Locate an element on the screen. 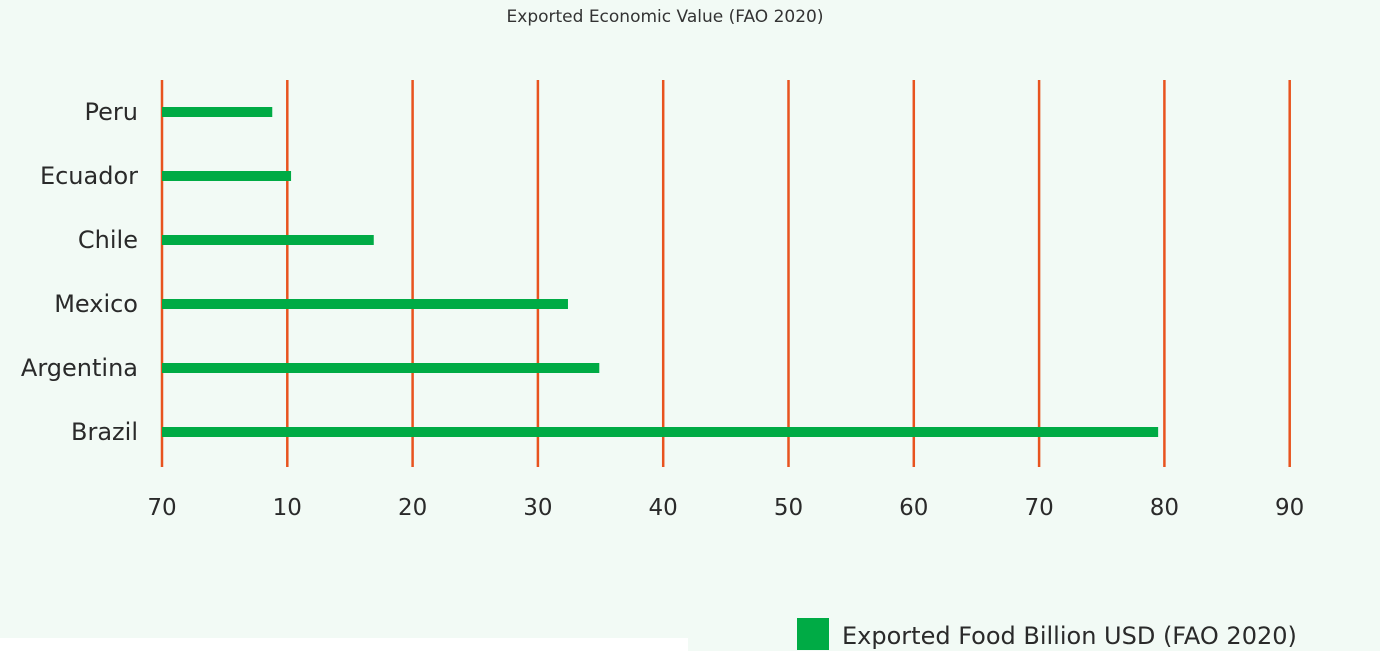 This screenshot has height=651, width=1380. category-label: Argentina is located at coordinates (79, 368).